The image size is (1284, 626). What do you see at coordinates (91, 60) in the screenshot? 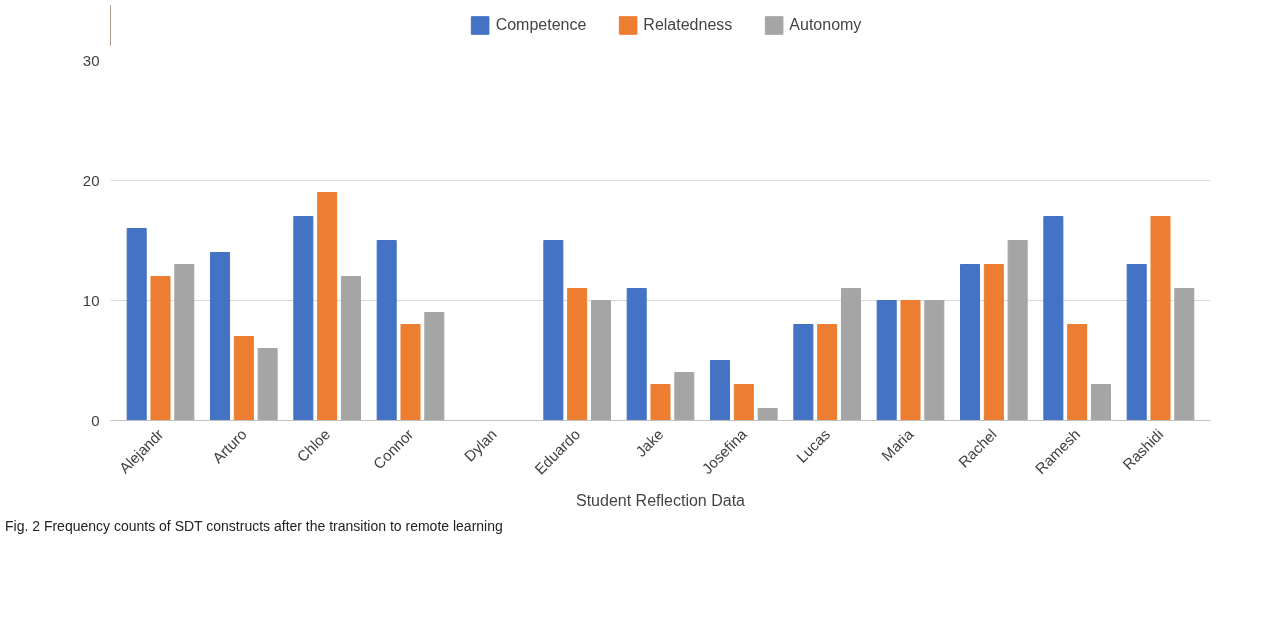
I see `y-tick-label: 30` at bounding box center [91, 60].